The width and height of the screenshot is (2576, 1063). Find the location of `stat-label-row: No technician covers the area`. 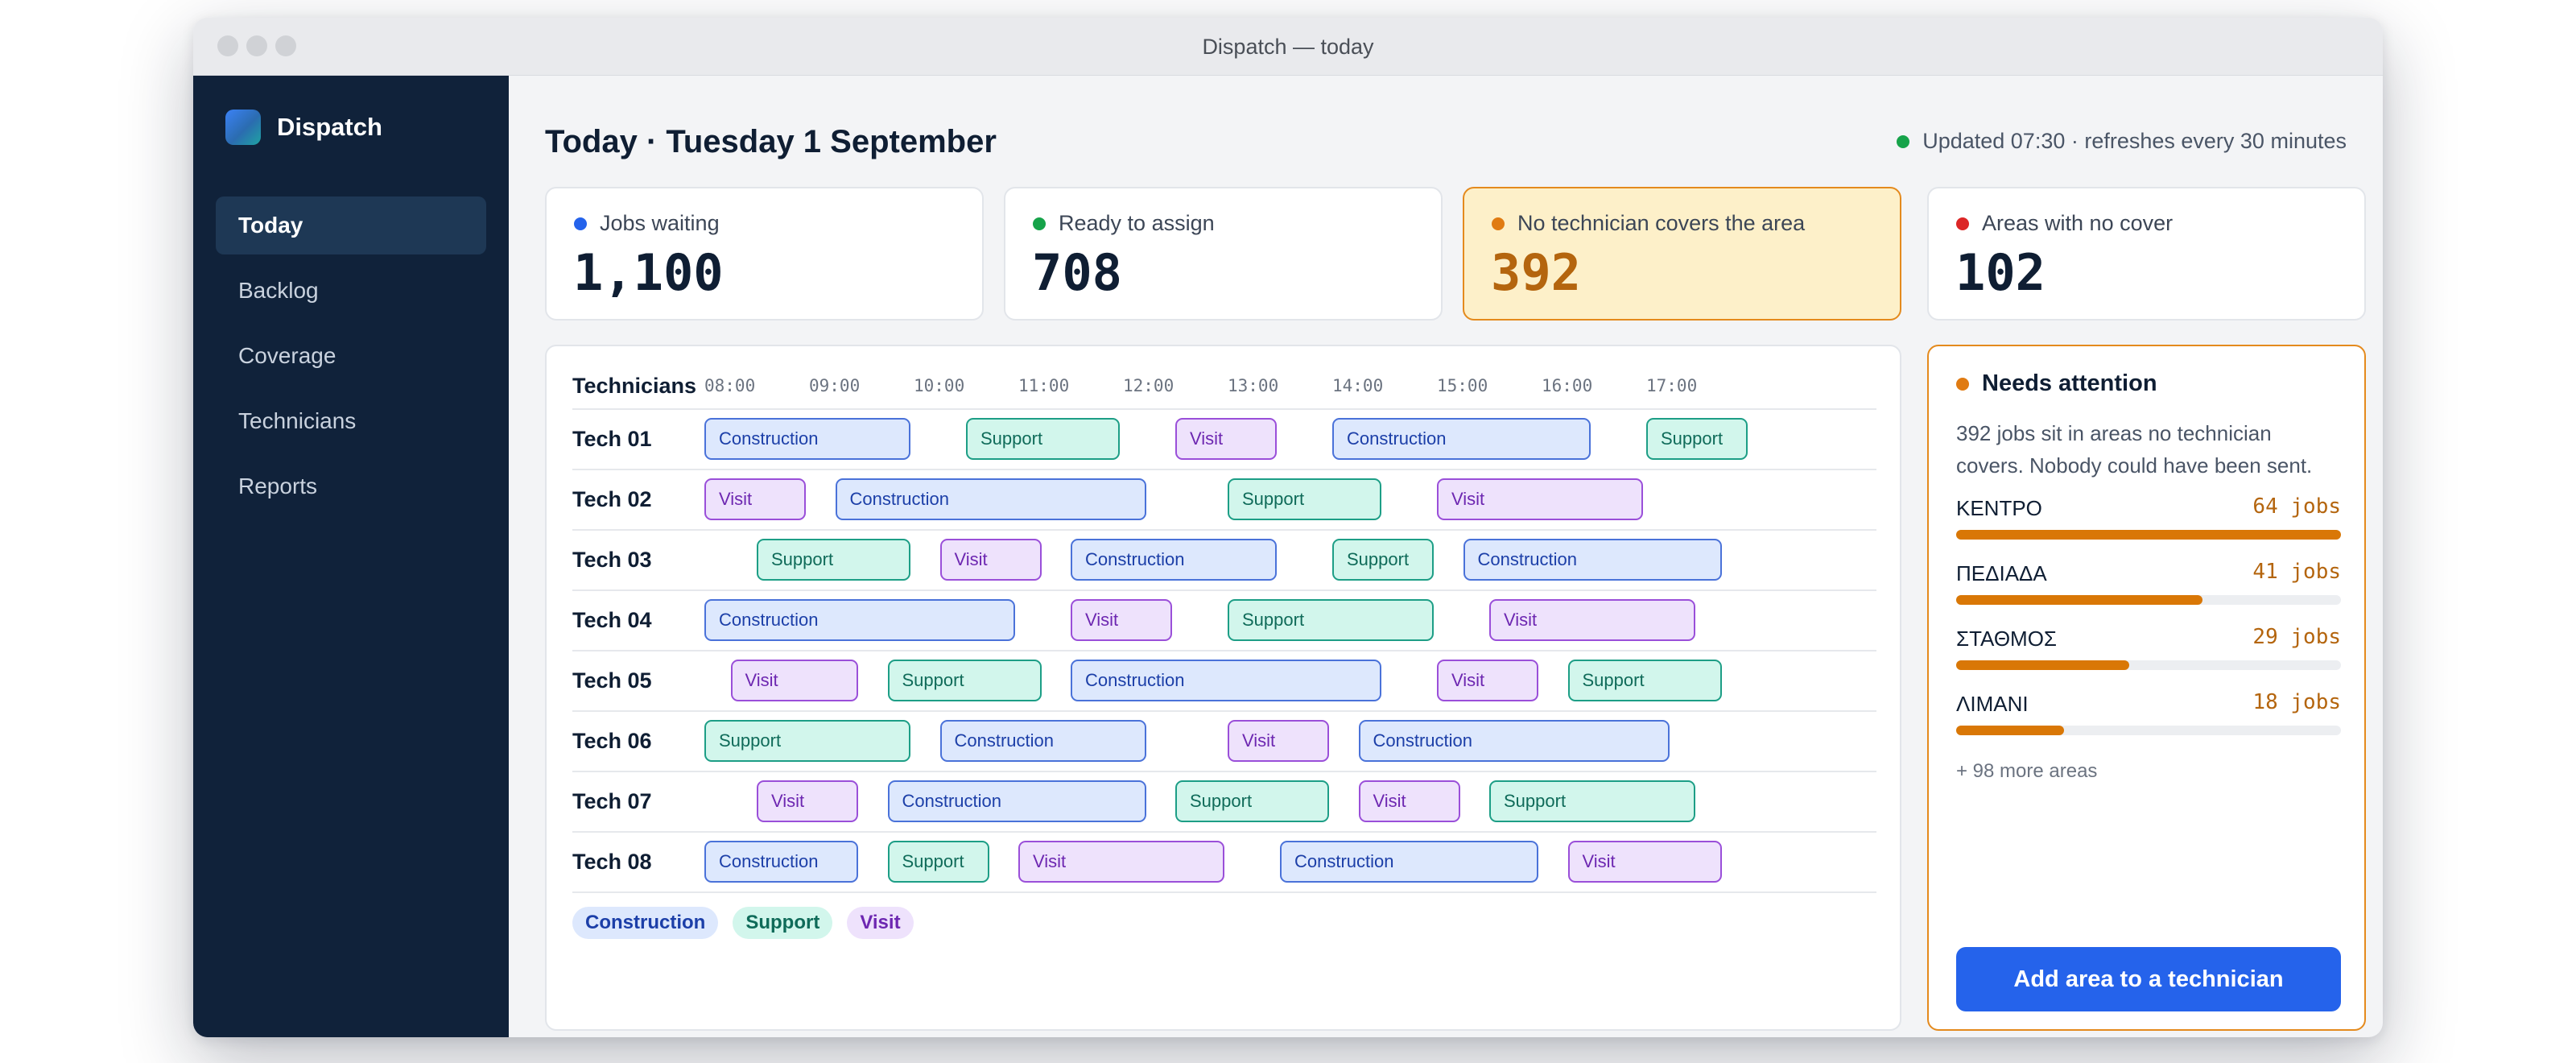

stat-label-row: No technician covers the area is located at coordinates (1648, 223).